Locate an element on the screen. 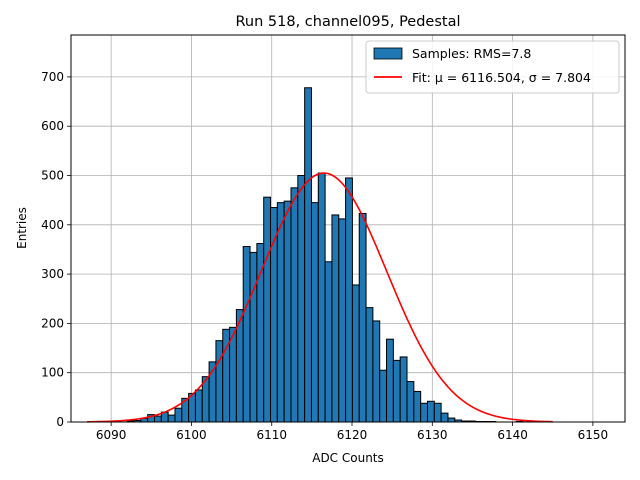 This screenshot has height=480, width=640. y-tick-label: 400 is located at coordinates (52, 225).